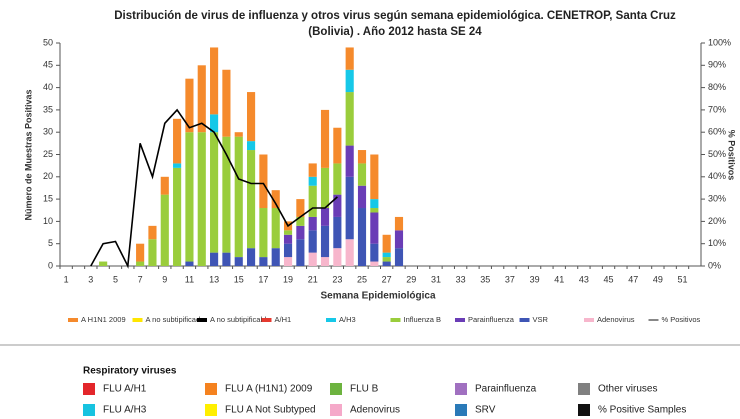 The height and width of the screenshot is (419, 740). Describe the element at coordinates (337, 279) in the screenshot. I see `x-tick-label: 23` at that location.